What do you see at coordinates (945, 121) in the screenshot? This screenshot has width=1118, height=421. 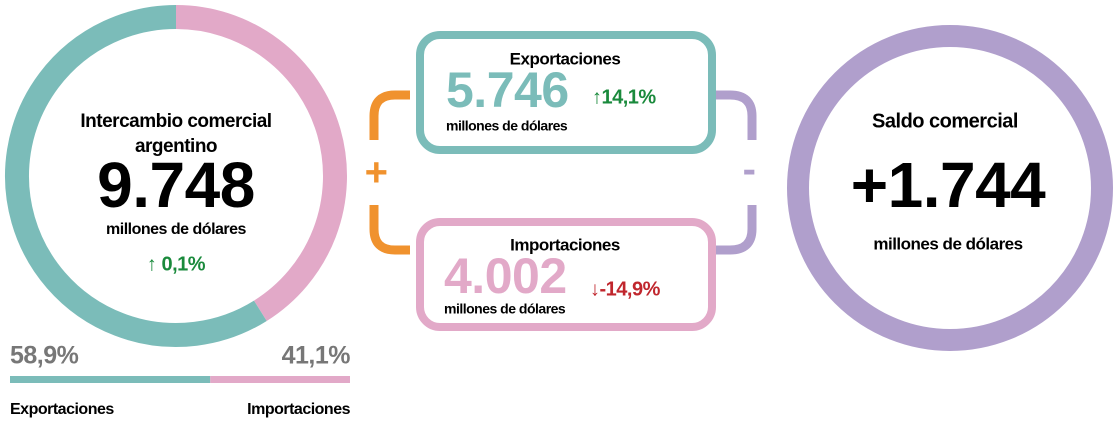 I see `balance-title: Saldo comercial` at bounding box center [945, 121].